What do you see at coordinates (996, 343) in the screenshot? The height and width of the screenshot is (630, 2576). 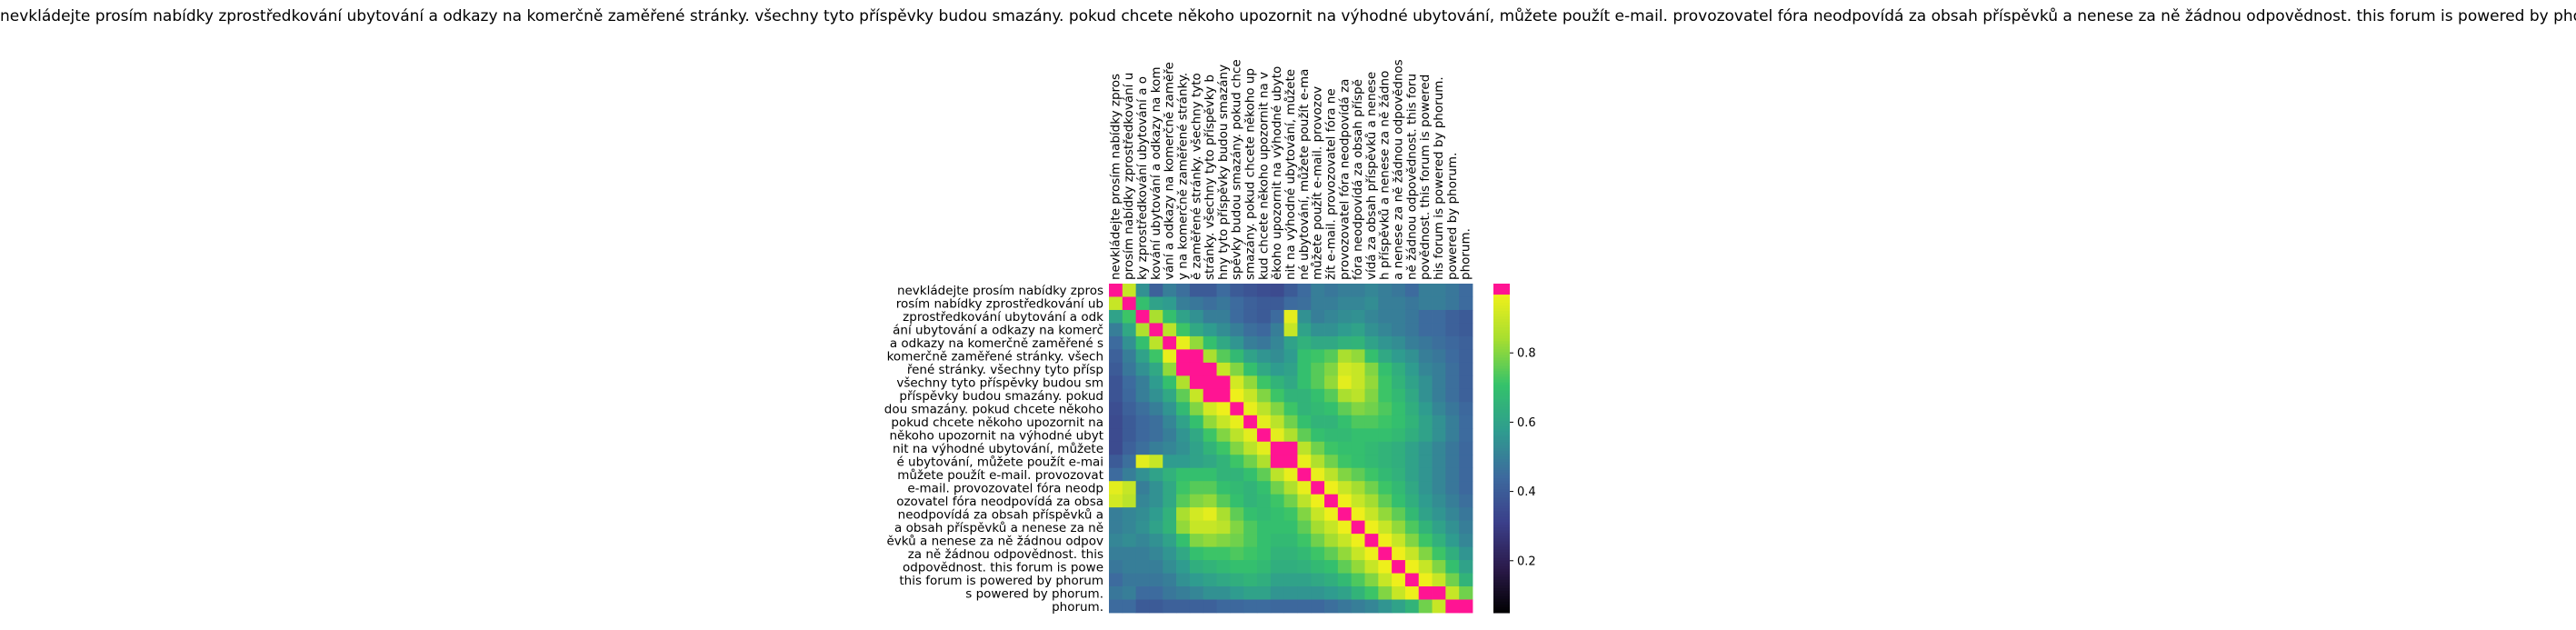 I see `y-tick-label: a odkazy na komerčně zaměřené s` at bounding box center [996, 343].